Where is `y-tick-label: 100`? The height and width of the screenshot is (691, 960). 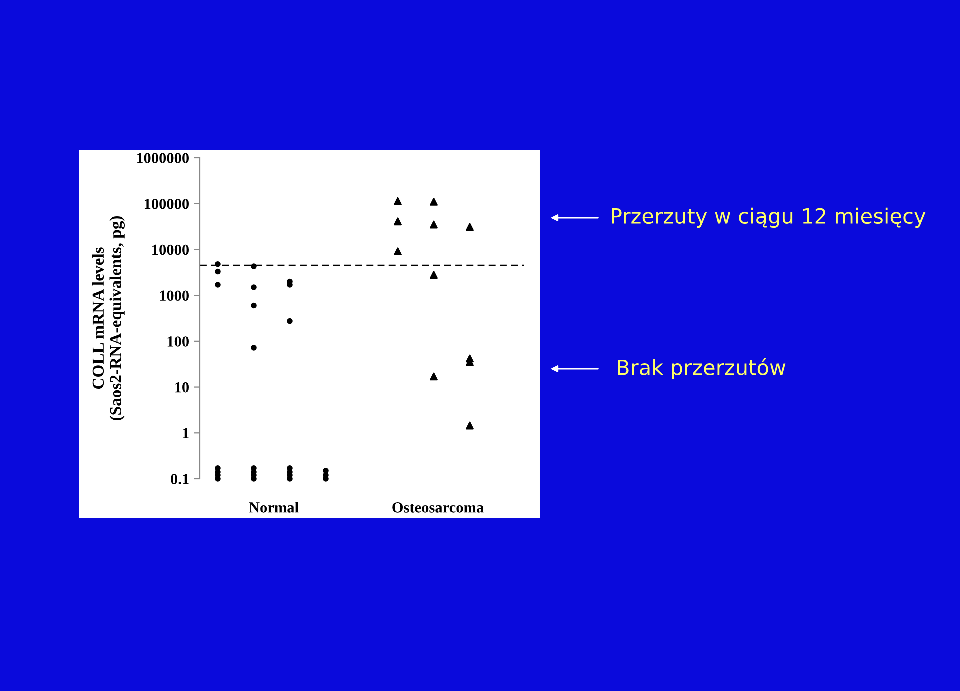
y-tick-label: 100 is located at coordinates (178, 341).